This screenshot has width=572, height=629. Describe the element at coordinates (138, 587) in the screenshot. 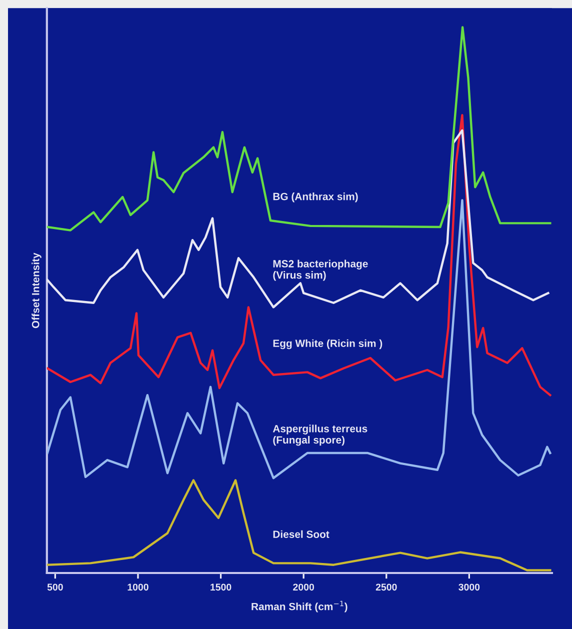

I see `x-tick-label: 1000` at that location.